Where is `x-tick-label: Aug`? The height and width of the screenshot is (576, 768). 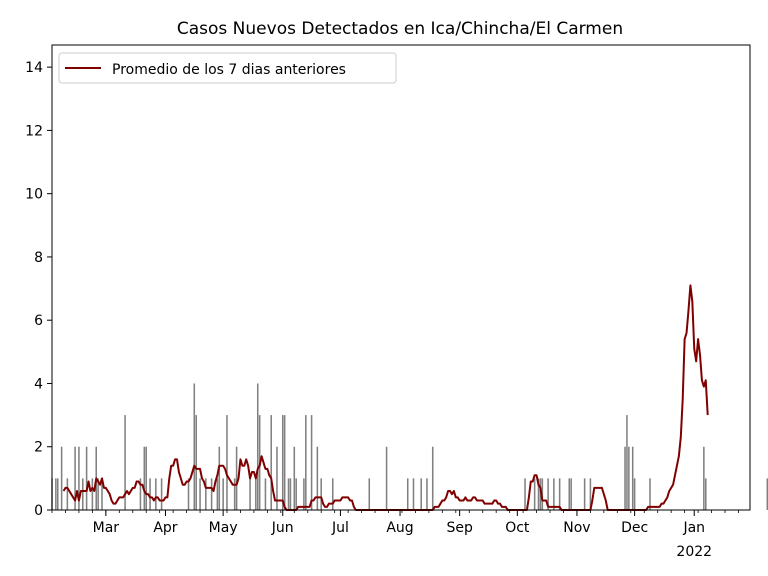
x-tick-label: Aug is located at coordinates (399, 528).